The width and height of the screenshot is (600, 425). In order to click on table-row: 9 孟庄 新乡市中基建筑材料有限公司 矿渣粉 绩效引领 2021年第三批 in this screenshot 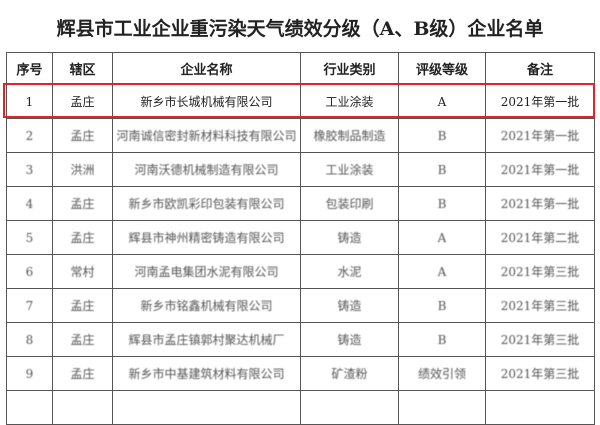, I will do `click(300, 373)`.